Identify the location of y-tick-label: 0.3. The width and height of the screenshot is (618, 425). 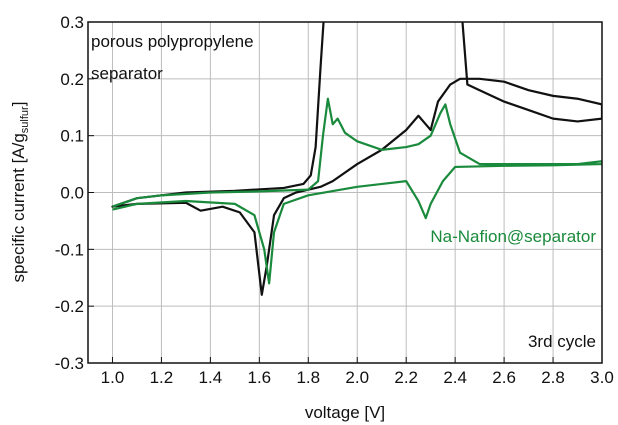
(72, 22).